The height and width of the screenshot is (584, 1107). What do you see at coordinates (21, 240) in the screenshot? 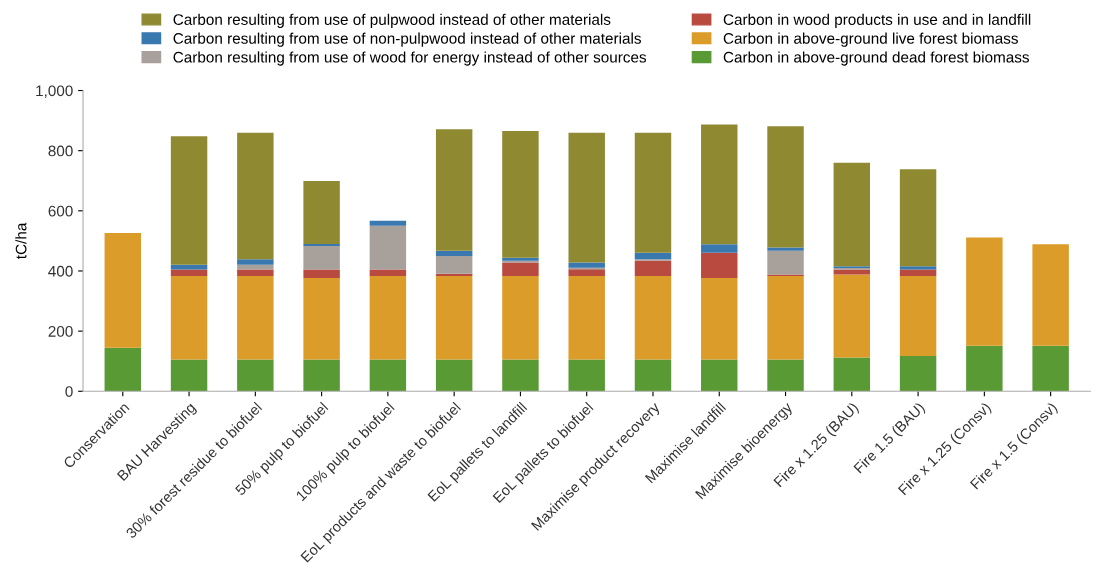
I see `y-axis-title: tC/ha` at bounding box center [21, 240].